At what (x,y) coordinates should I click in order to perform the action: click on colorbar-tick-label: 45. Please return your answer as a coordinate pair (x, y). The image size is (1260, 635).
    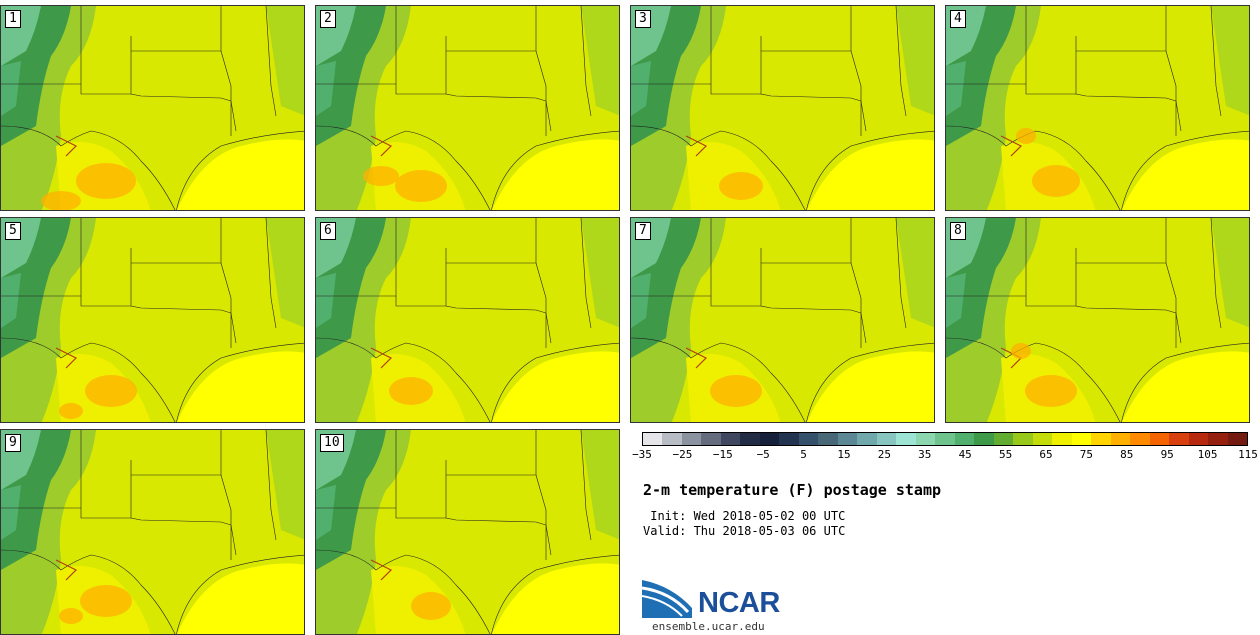
    Looking at the image, I should click on (965, 454).